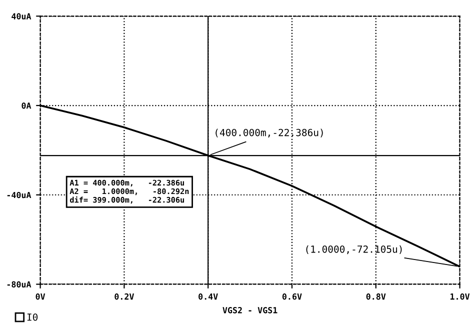 The image size is (474, 323). I want to click on y-tick-label: 40uA, so click(22, 16).